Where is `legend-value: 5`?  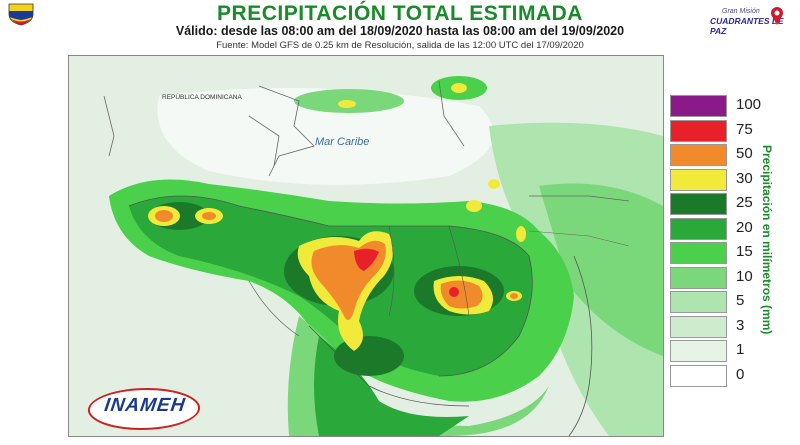 legend-value: 5 is located at coordinates (740, 300).